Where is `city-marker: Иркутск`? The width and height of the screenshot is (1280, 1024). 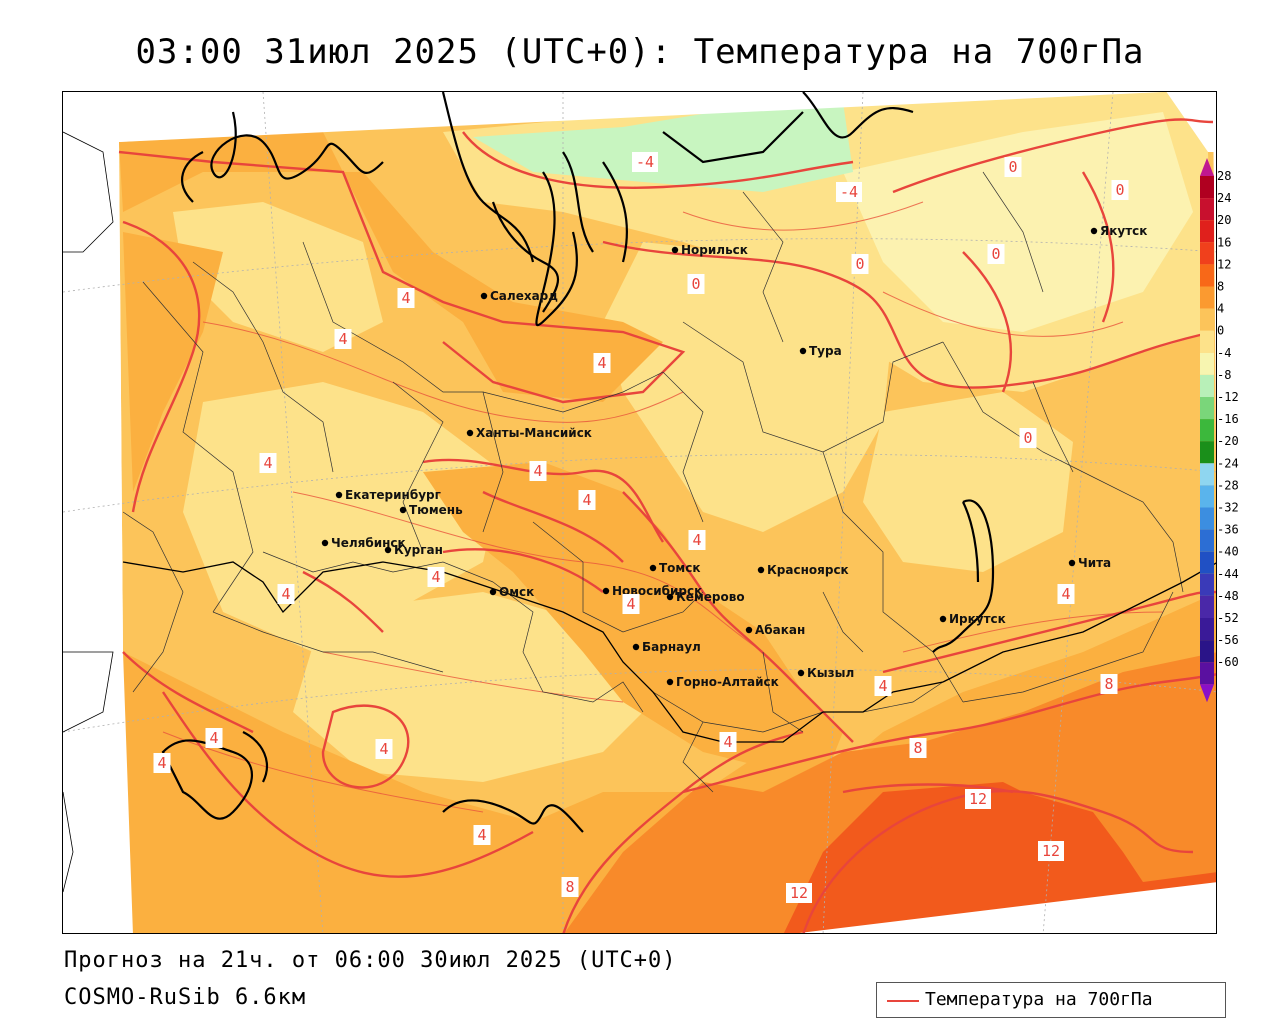 city-marker: Иркутск is located at coordinates (972, 619).